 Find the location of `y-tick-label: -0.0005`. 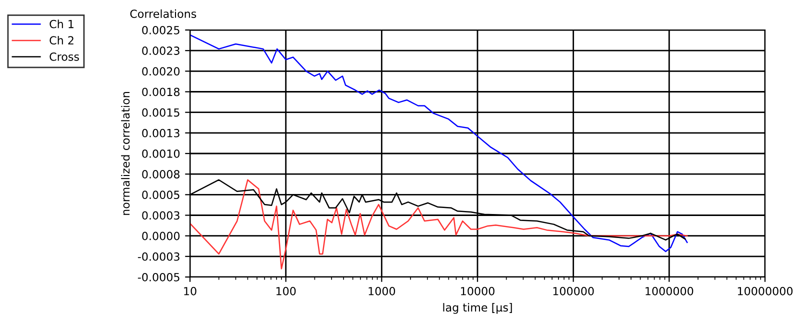

y-tick-label: -0.0005 is located at coordinates (159, 277).